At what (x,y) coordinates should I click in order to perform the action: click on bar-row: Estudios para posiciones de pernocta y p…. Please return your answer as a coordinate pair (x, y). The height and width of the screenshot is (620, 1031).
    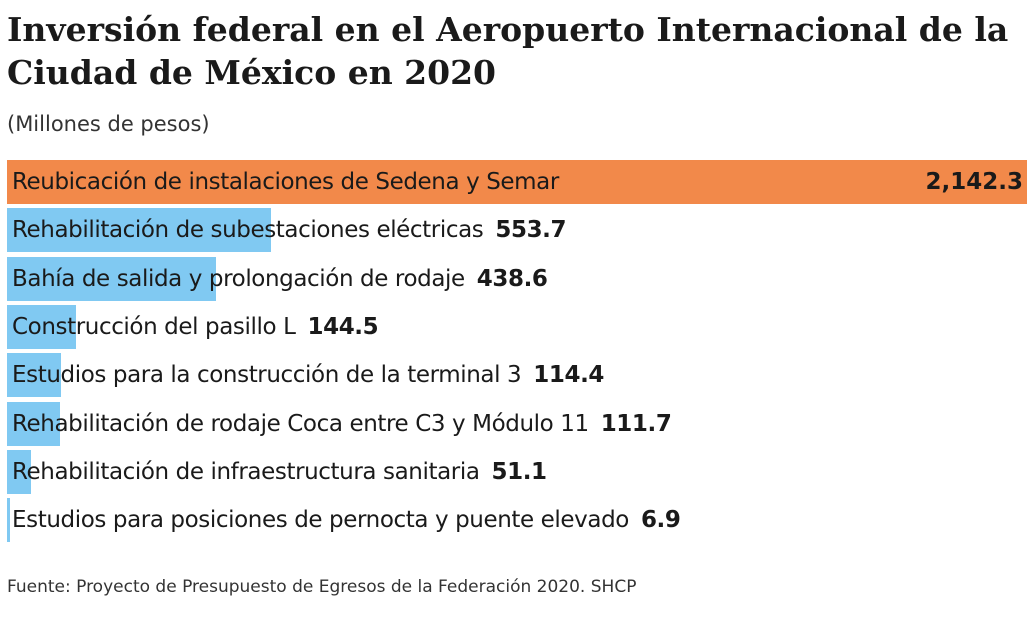
    Looking at the image, I should click on (517, 520).